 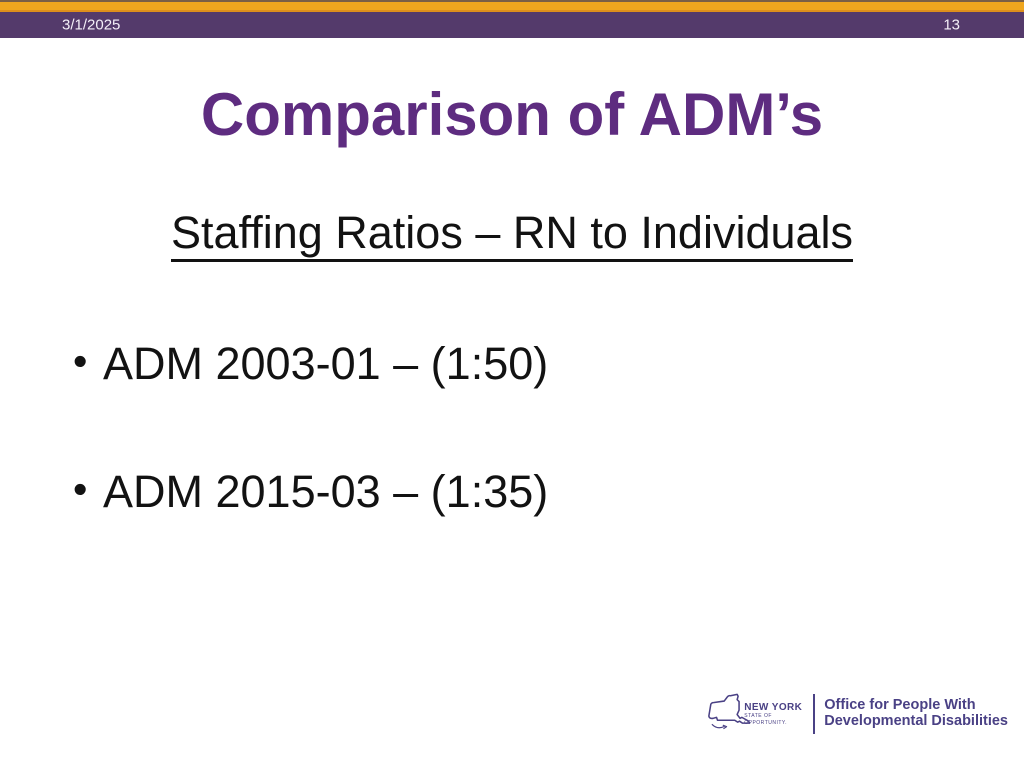 I want to click on ny-wordmark-tagline-1: STATE OF, so click(x=758, y=716).